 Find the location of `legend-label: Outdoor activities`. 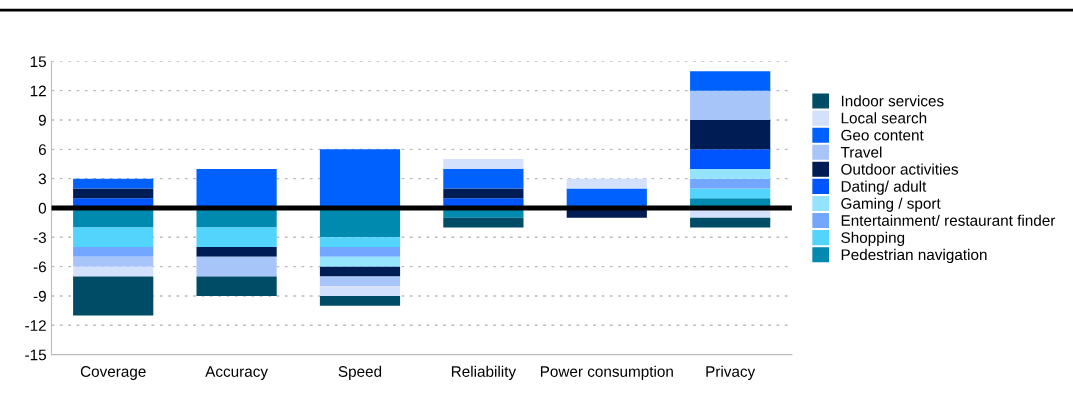

legend-label: Outdoor activities is located at coordinates (900, 169).